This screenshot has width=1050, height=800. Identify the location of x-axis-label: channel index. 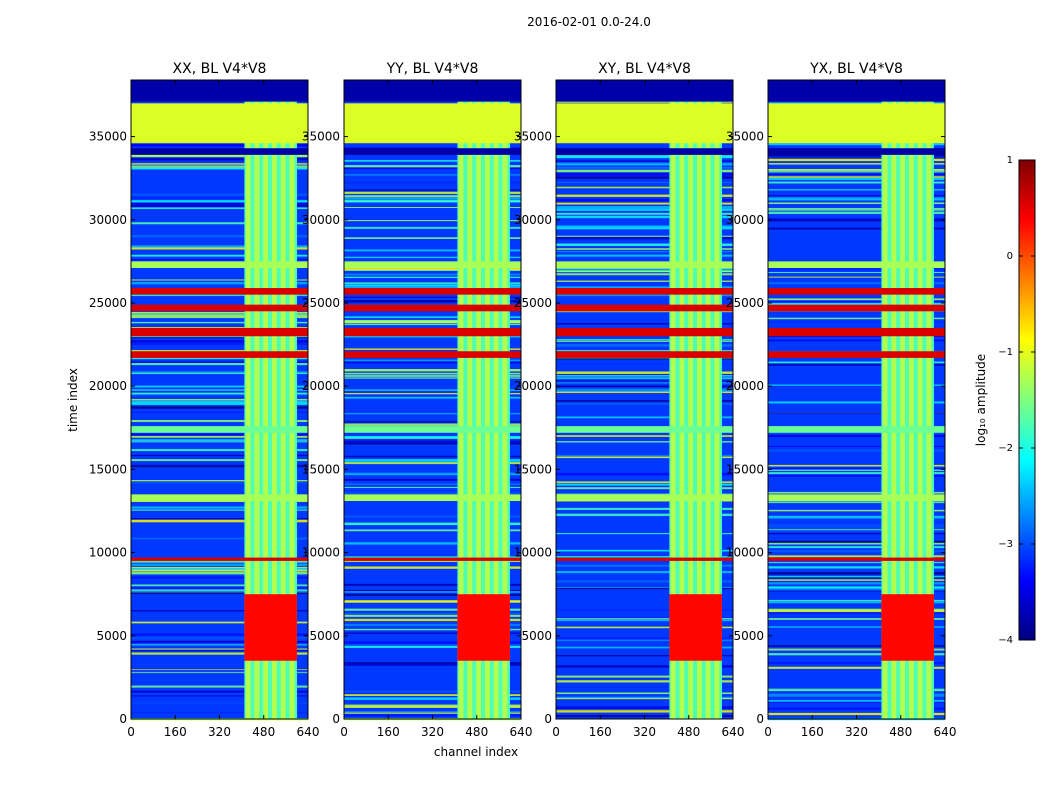
(476, 752).